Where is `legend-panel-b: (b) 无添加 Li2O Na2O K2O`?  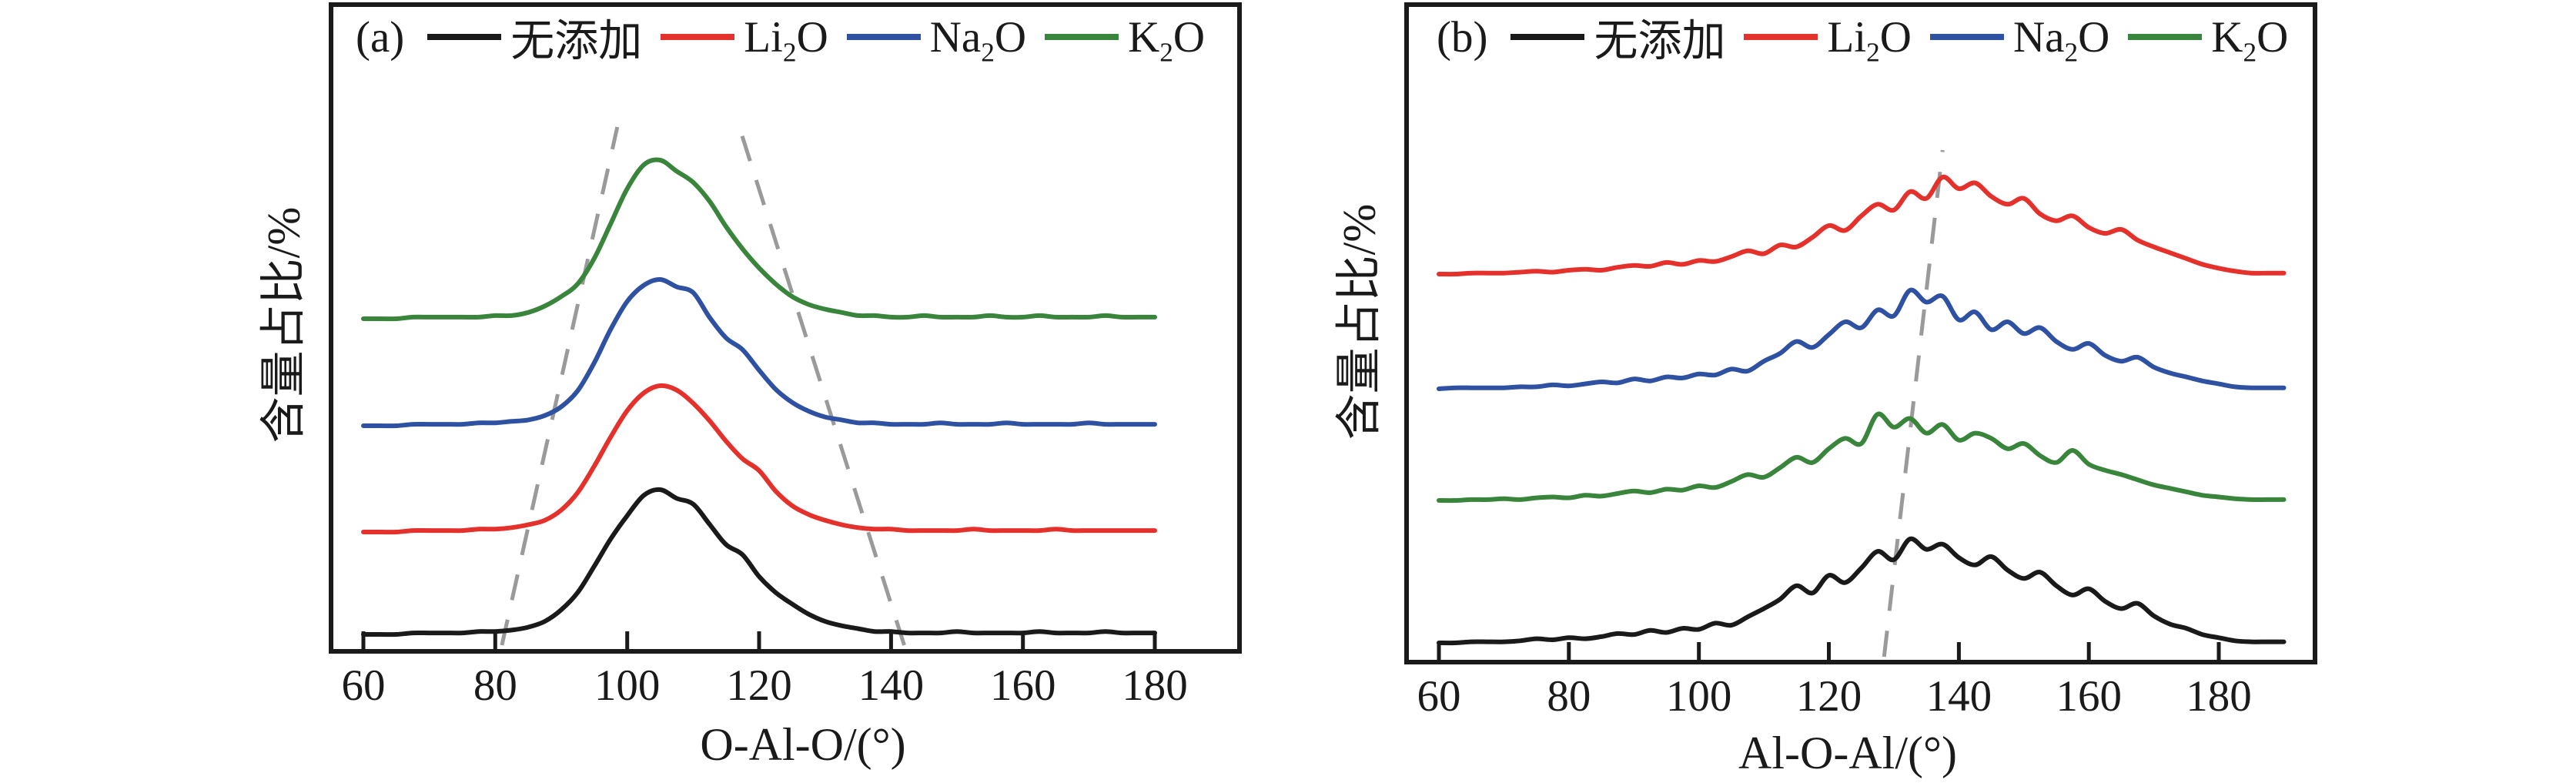
legend-panel-b: (b) 无添加 Li2O Na2O K2O is located at coordinates (1872, 37).